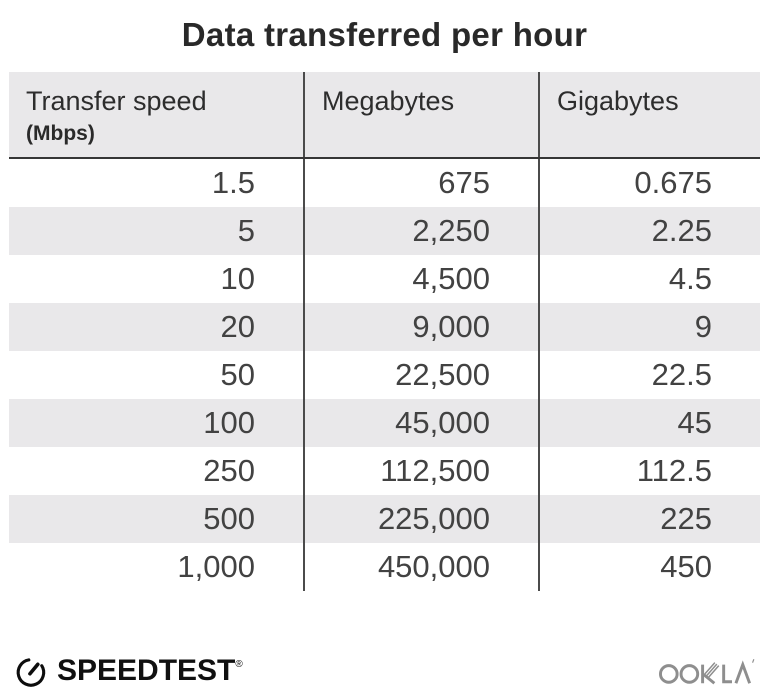  Describe the element at coordinates (420, 567) in the screenshot. I see `cell-megabytes: 450,000` at that location.